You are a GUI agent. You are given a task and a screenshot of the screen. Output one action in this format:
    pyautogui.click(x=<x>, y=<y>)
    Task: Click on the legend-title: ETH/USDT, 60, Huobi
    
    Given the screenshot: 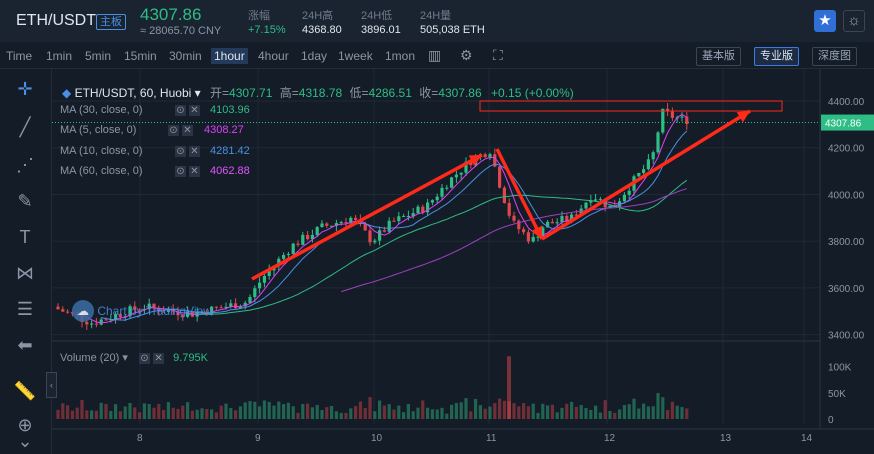 What is the action you would take?
    pyautogui.click(x=133, y=93)
    